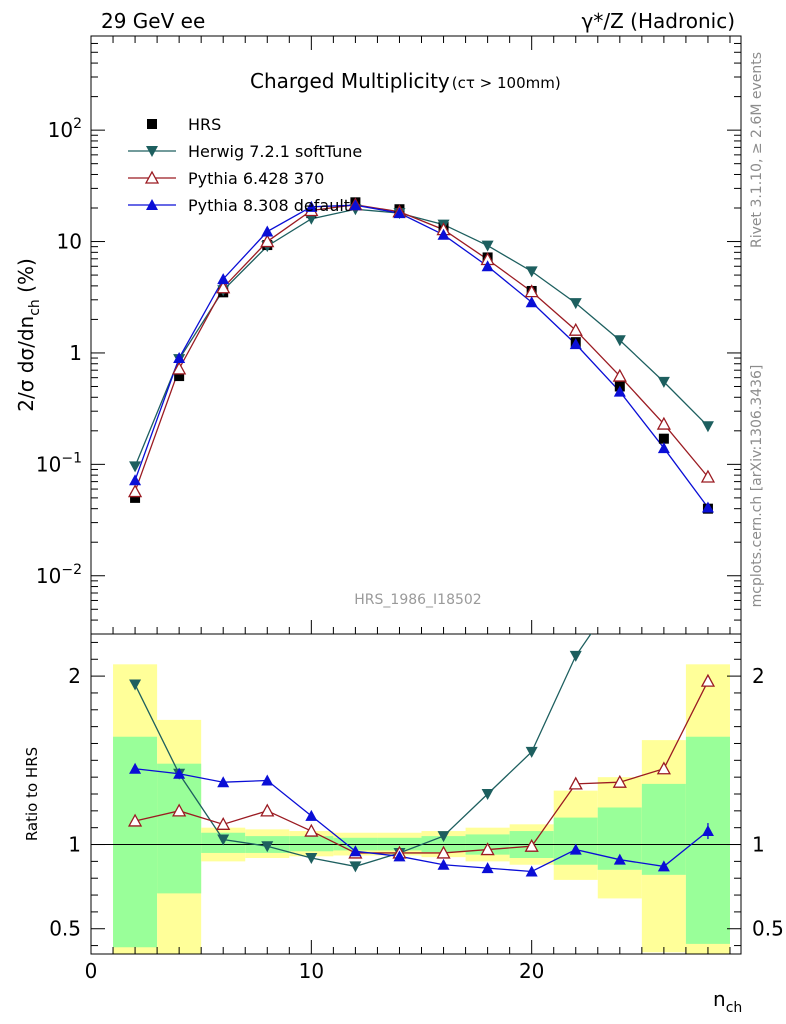  What do you see at coordinates (311, 971) in the screenshot?
I see `x-tick-label: 10` at bounding box center [311, 971].